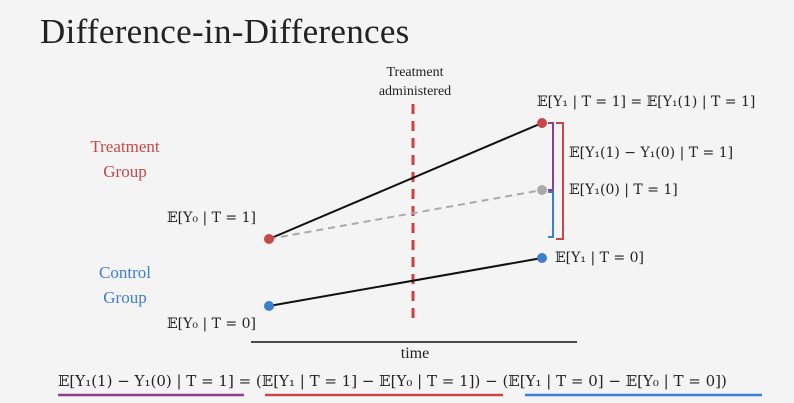 This screenshot has width=794, height=403. Describe the element at coordinates (125, 272) in the screenshot. I see `control-group-line1: Control` at that location.